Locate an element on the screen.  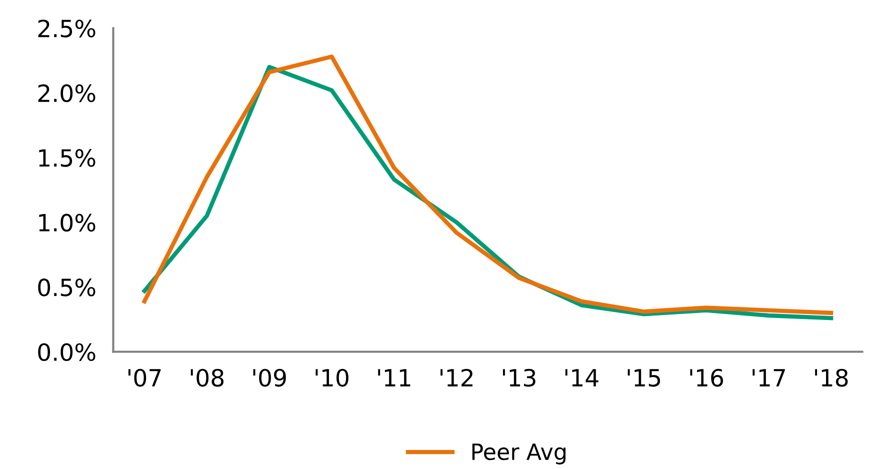
y-tick-label: 2.0% is located at coordinates (67, 93).